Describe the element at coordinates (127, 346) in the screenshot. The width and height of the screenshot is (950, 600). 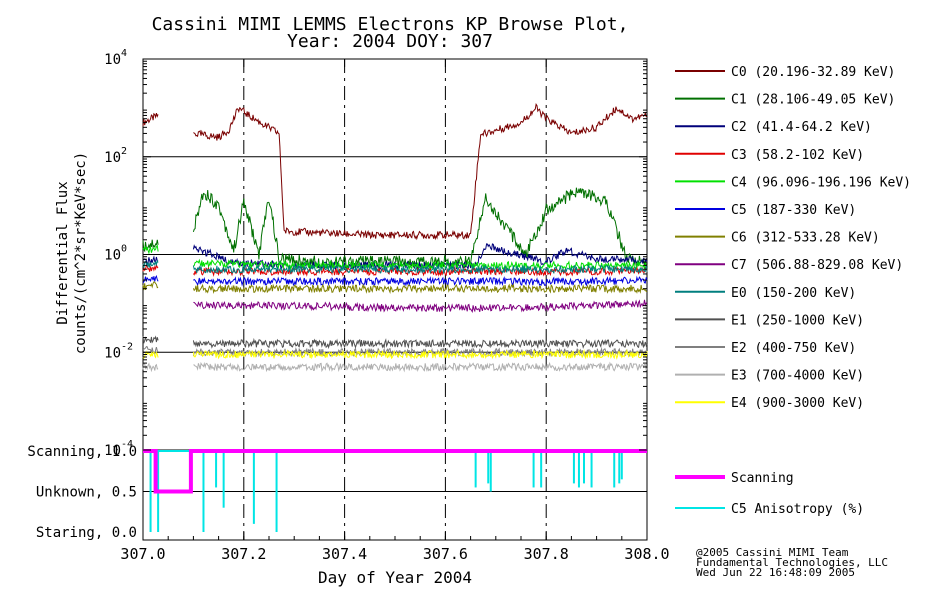
I see `y-tick-exponent: -2` at that location.